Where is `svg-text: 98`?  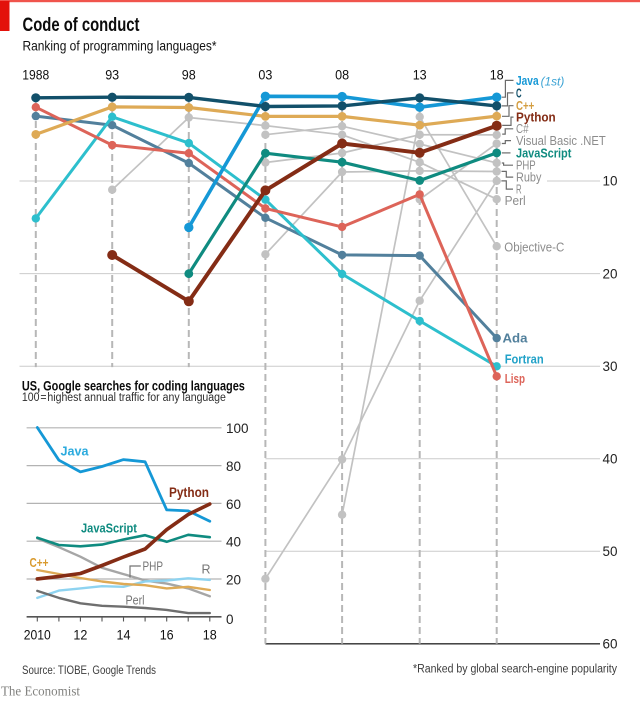 svg-text: 98 is located at coordinates (189, 75).